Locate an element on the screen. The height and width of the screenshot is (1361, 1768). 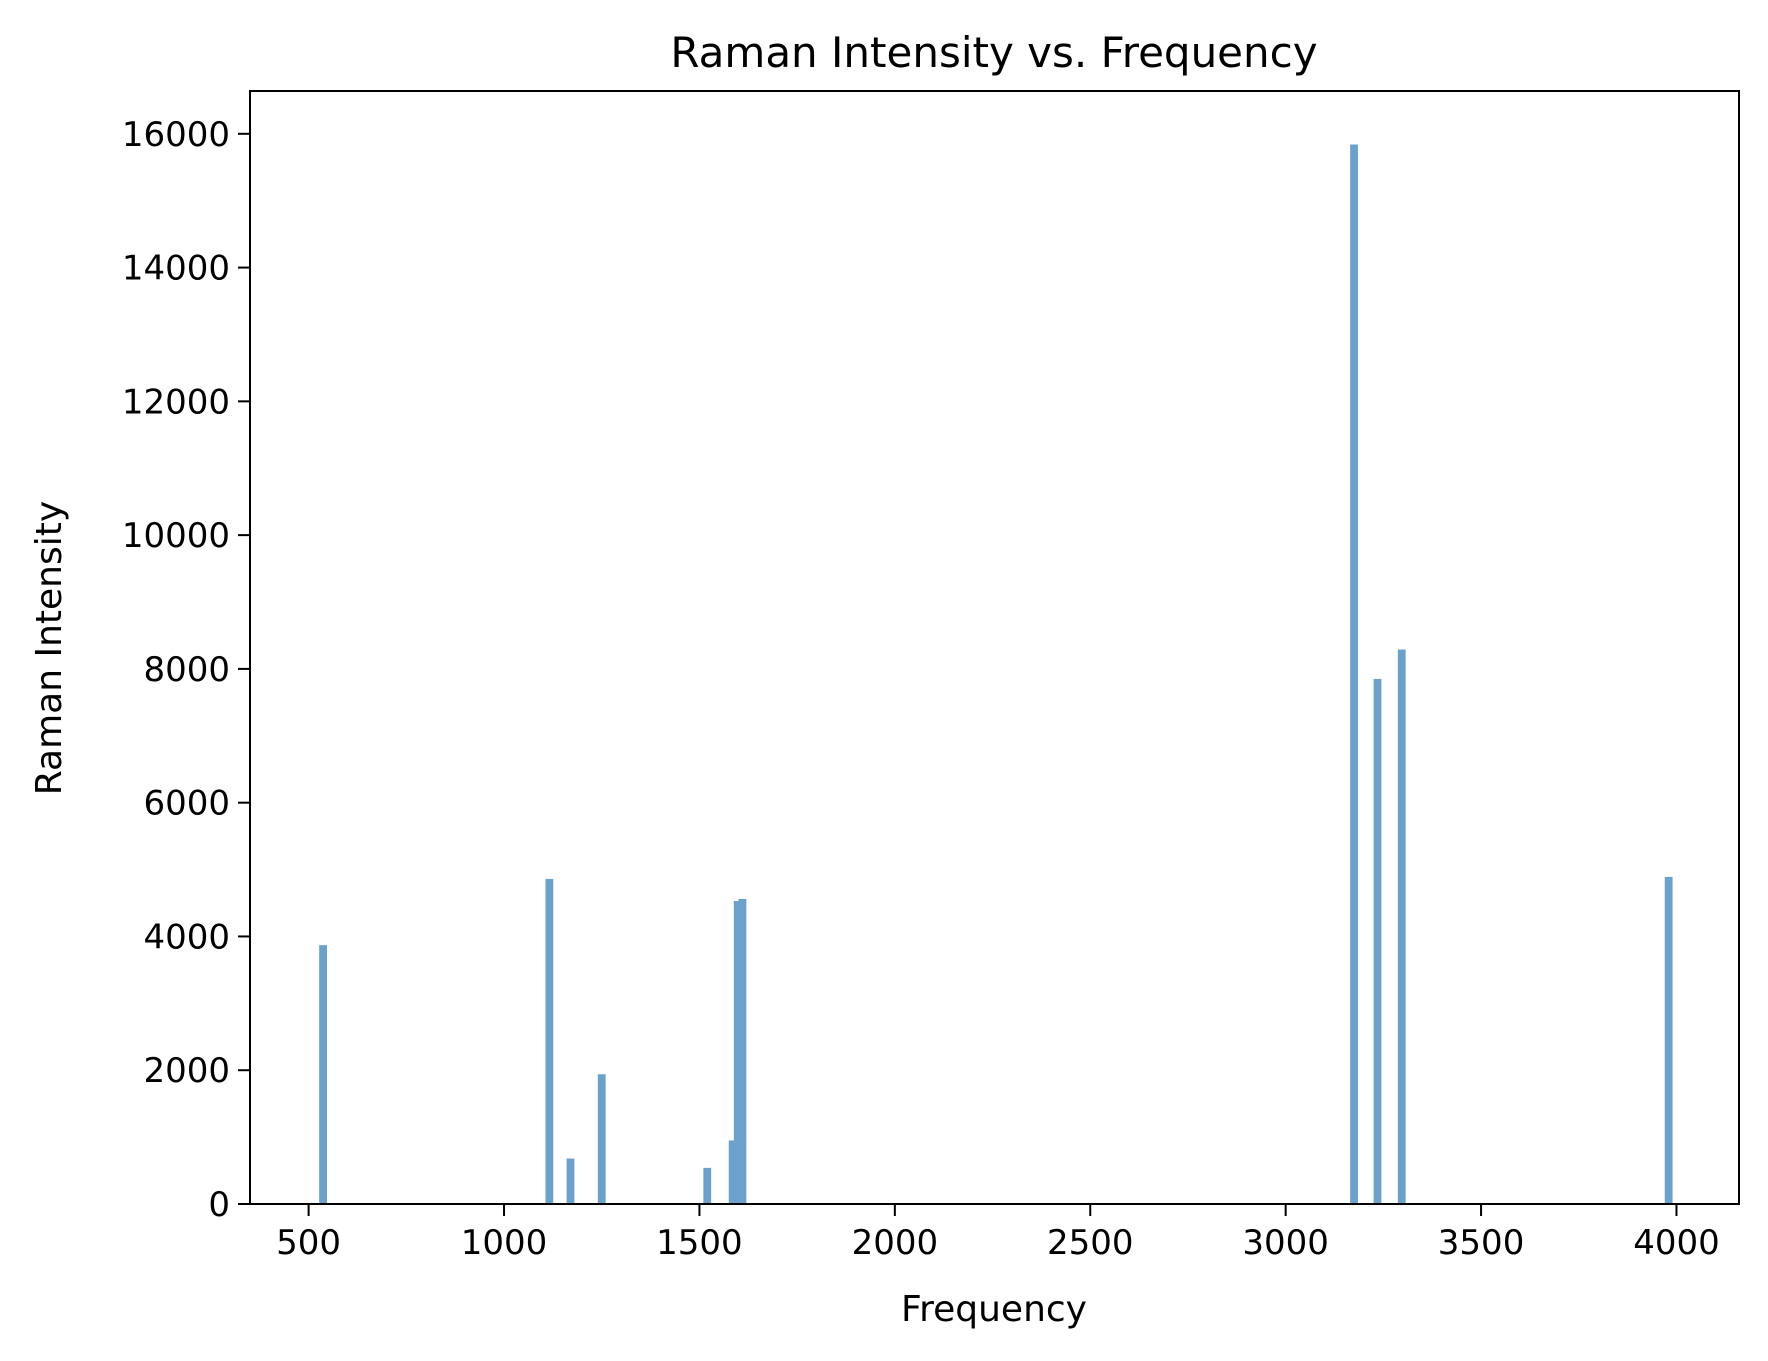
x-tick-label-1000: 1000 is located at coordinates (504, 1243).